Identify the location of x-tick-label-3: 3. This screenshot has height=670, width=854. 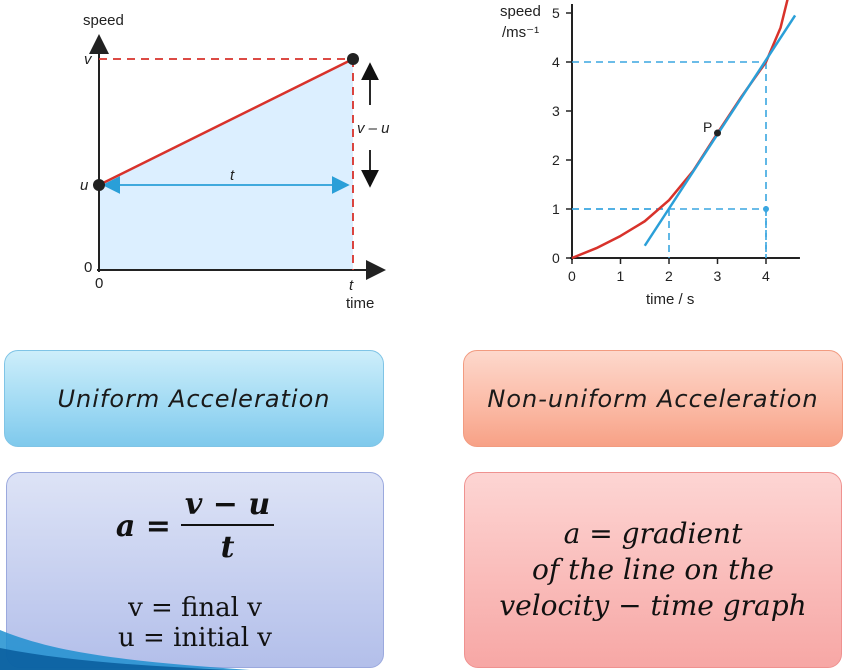
(718, 276).